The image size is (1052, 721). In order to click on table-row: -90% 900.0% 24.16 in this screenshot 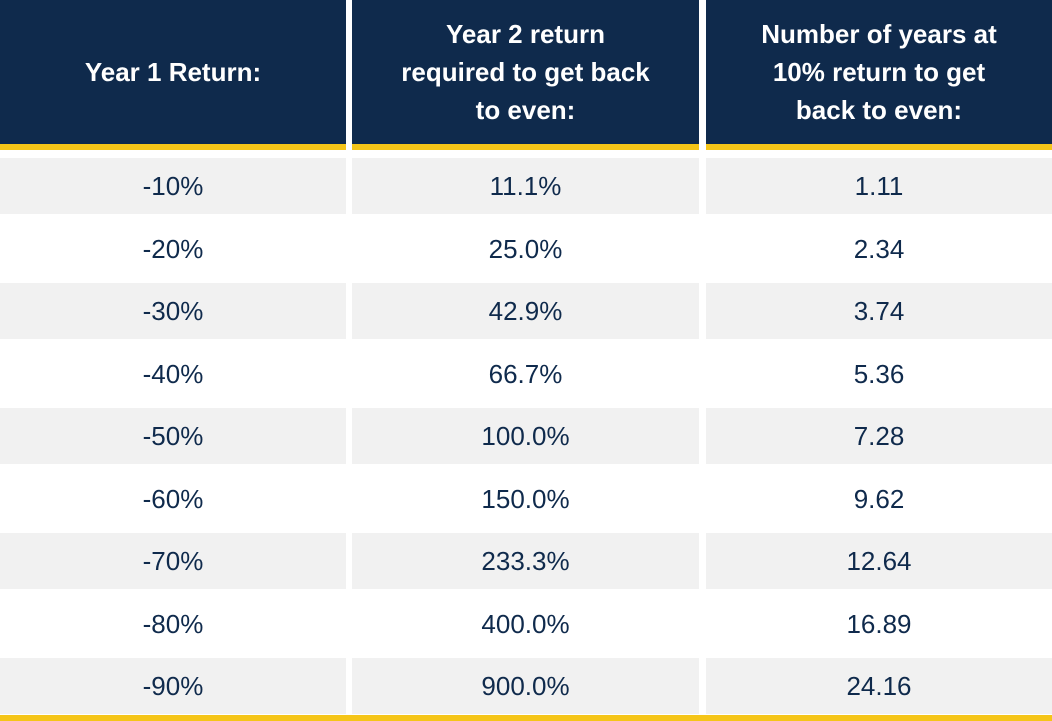, I will do `click(526, 689)`.